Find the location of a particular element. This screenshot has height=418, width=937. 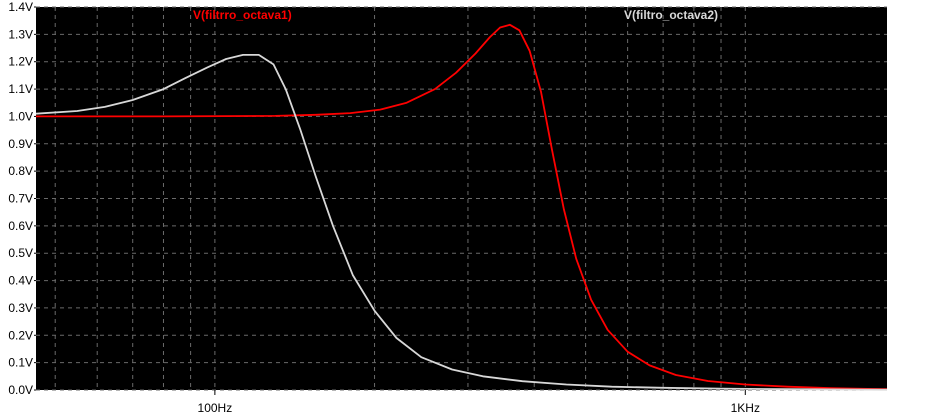

y-tick-label: 1.3V is located at coordinates (20, 34).